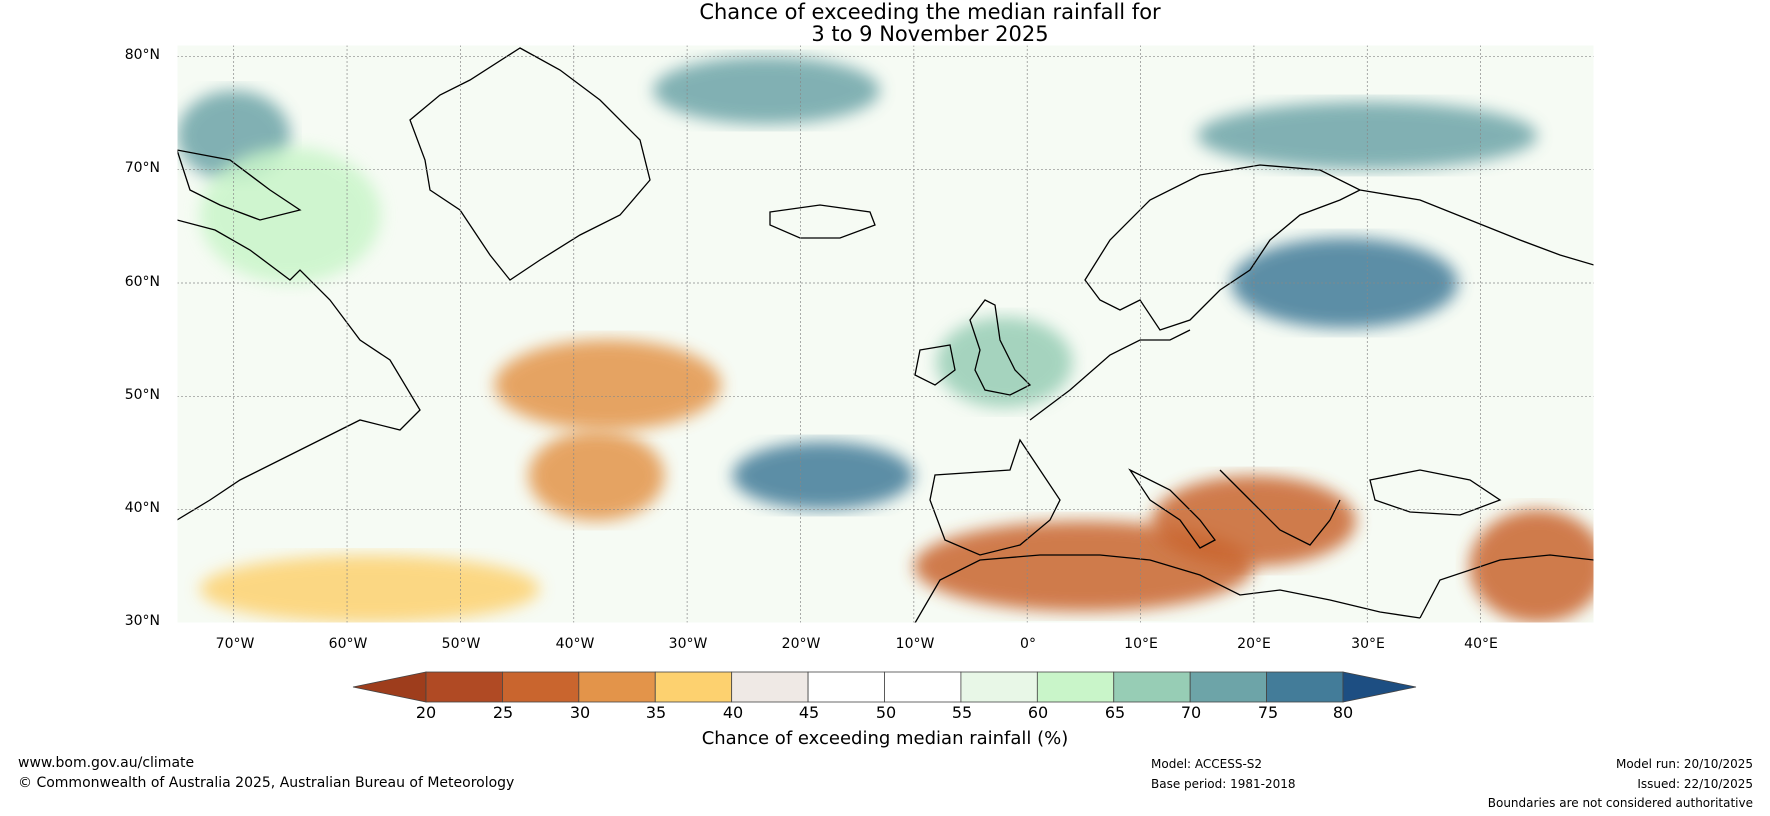 This screenshot has height=816, width=1770. Describe the element at coordinates (935, 365) in the screenshot. I see `ireland-coast` at that location.